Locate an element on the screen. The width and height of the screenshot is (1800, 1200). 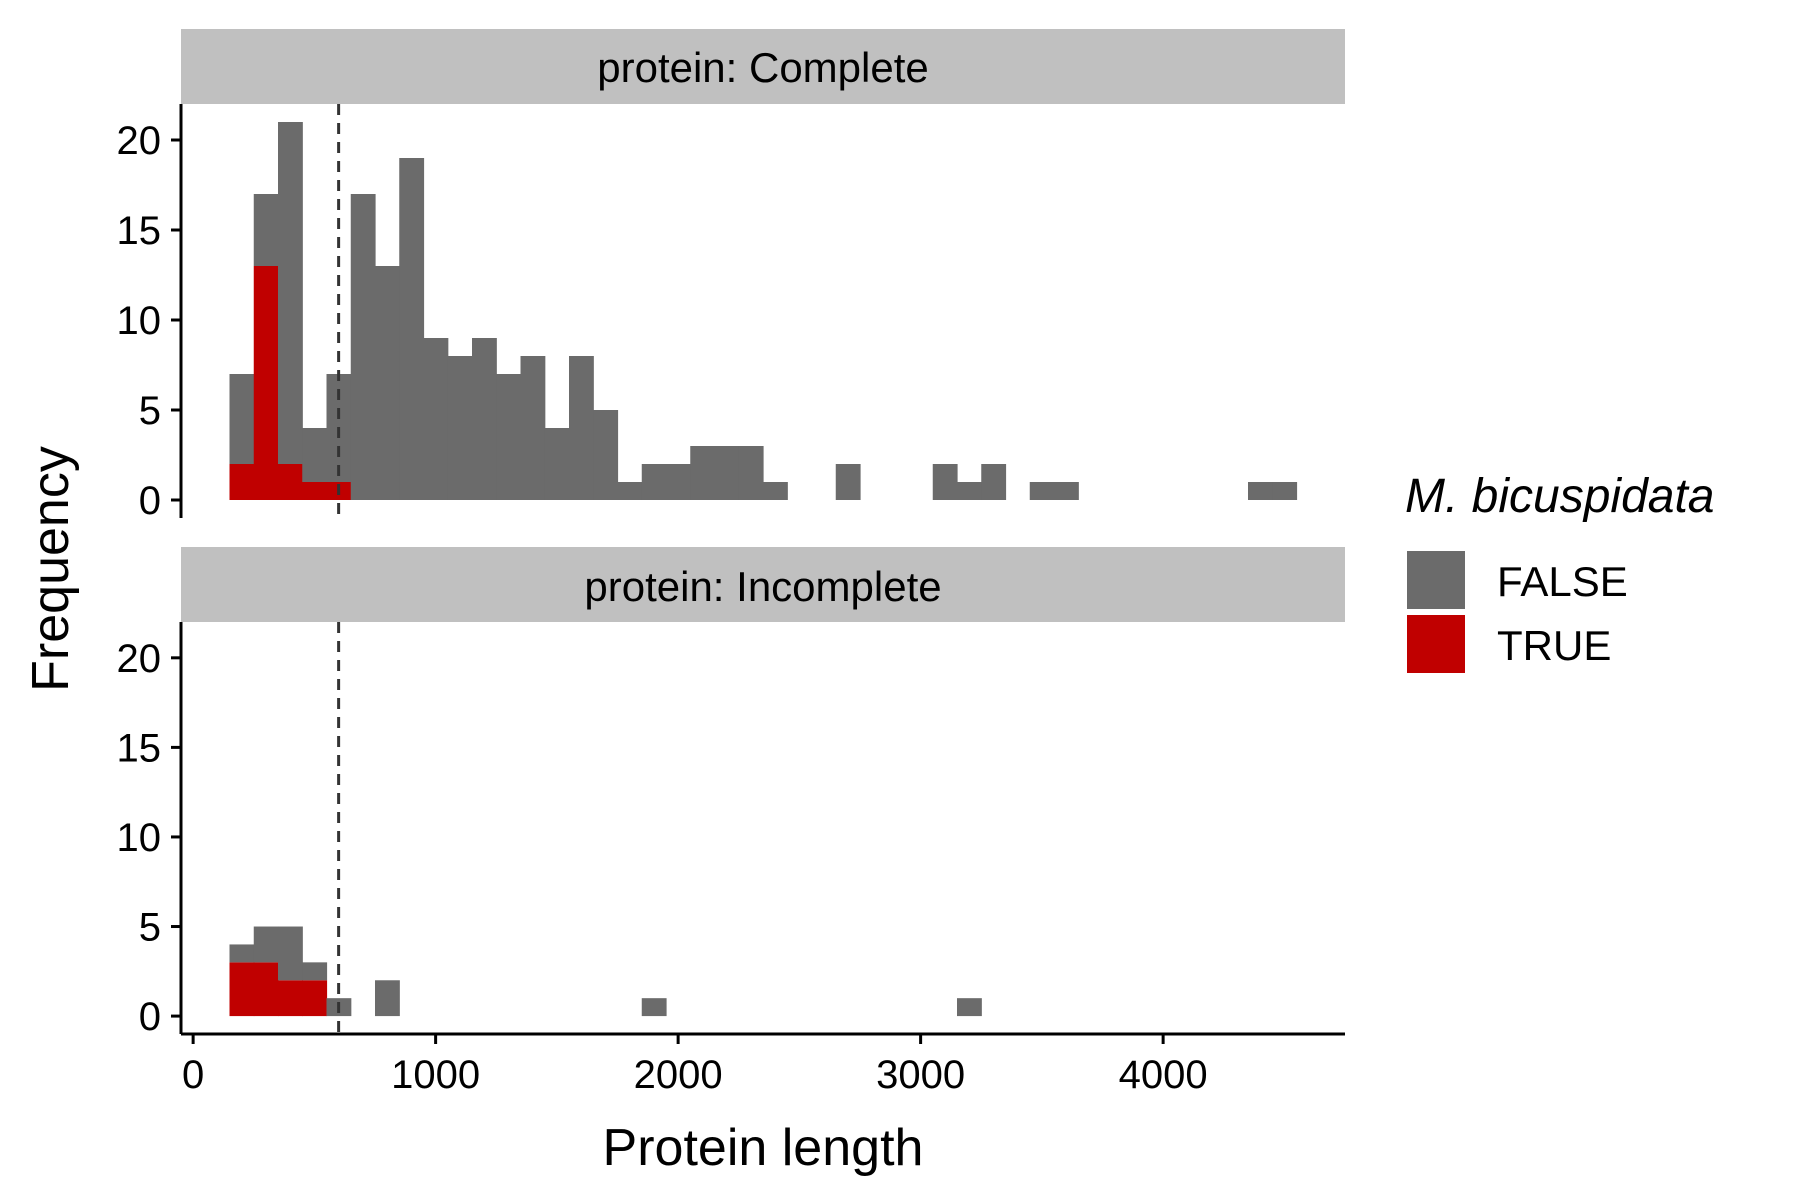
legend-label-false: FALSE is located at coordinates (1562, 581).